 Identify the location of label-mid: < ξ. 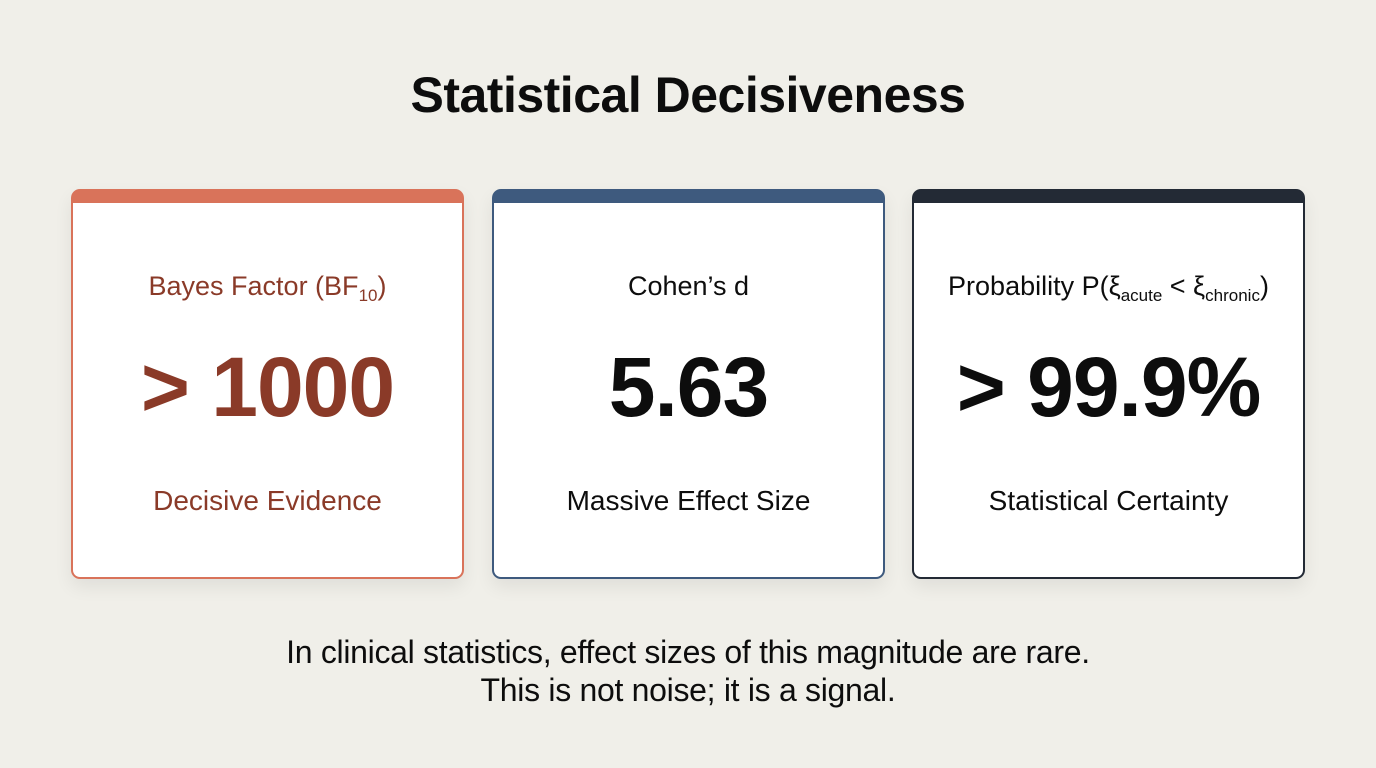
(1184, 286).